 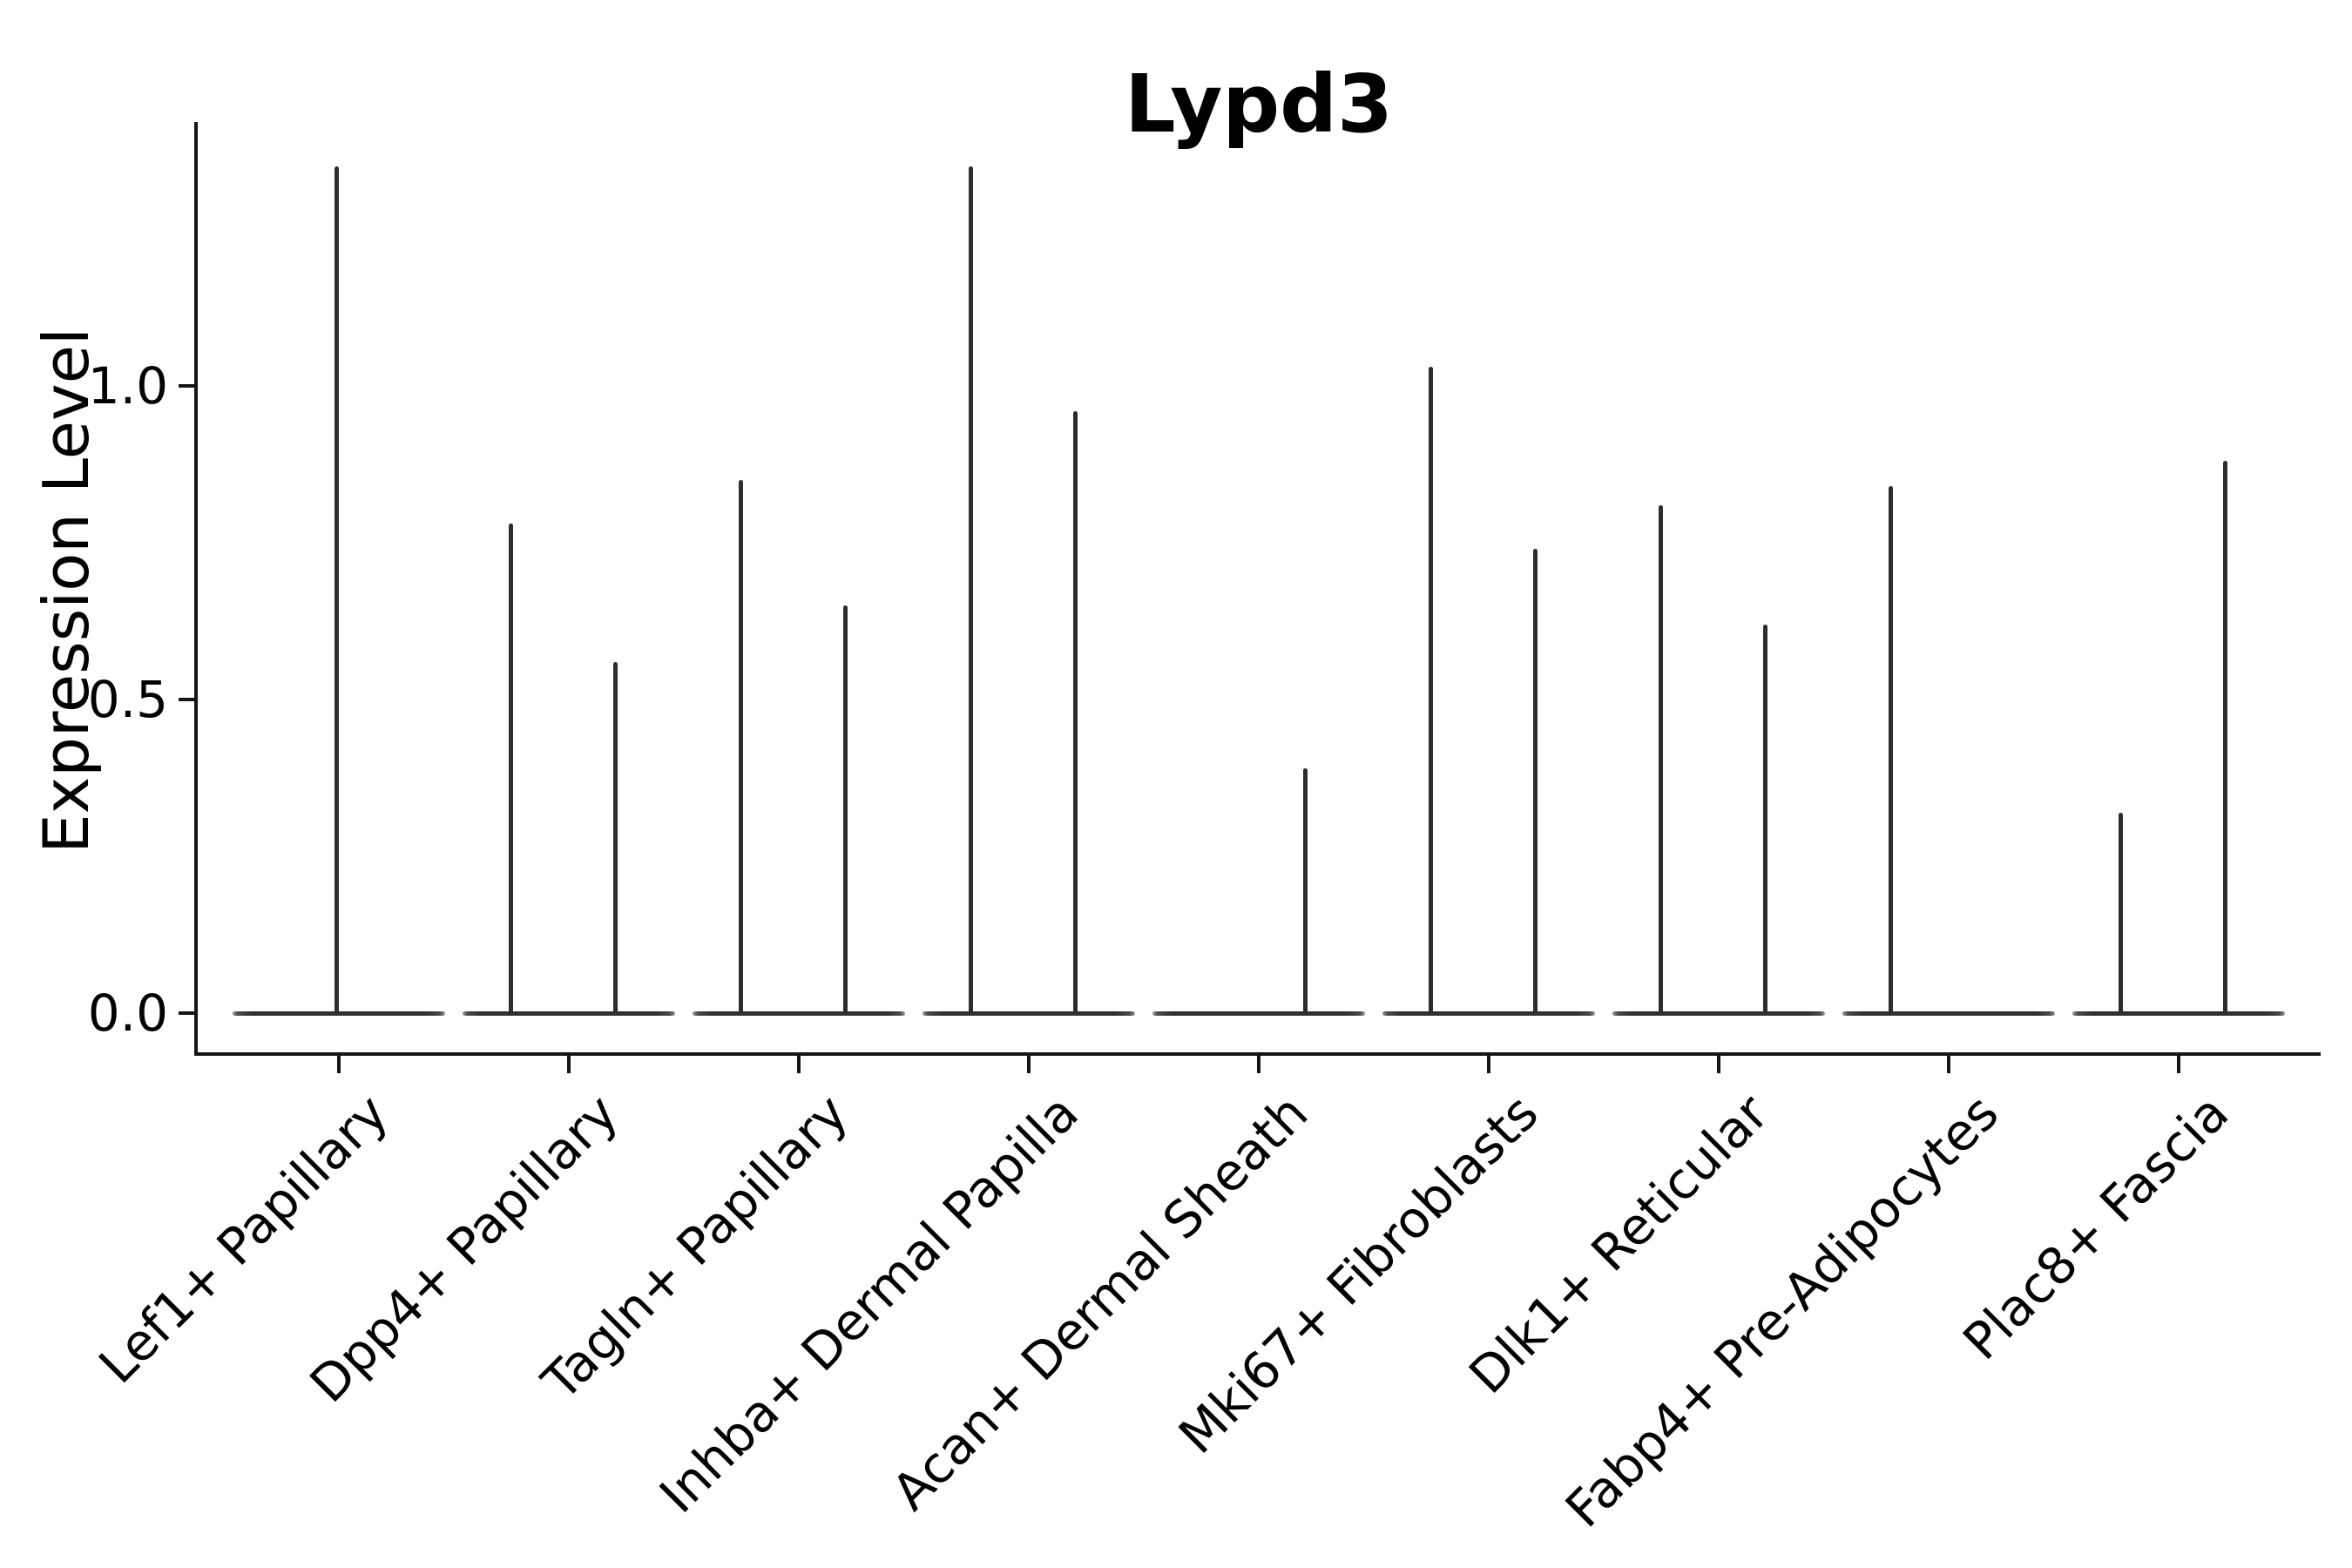 What do you see at coordinates (1257, 1054) in the screenshot?
I see `x-axis-spine` at bounding box center [1257, 1054].